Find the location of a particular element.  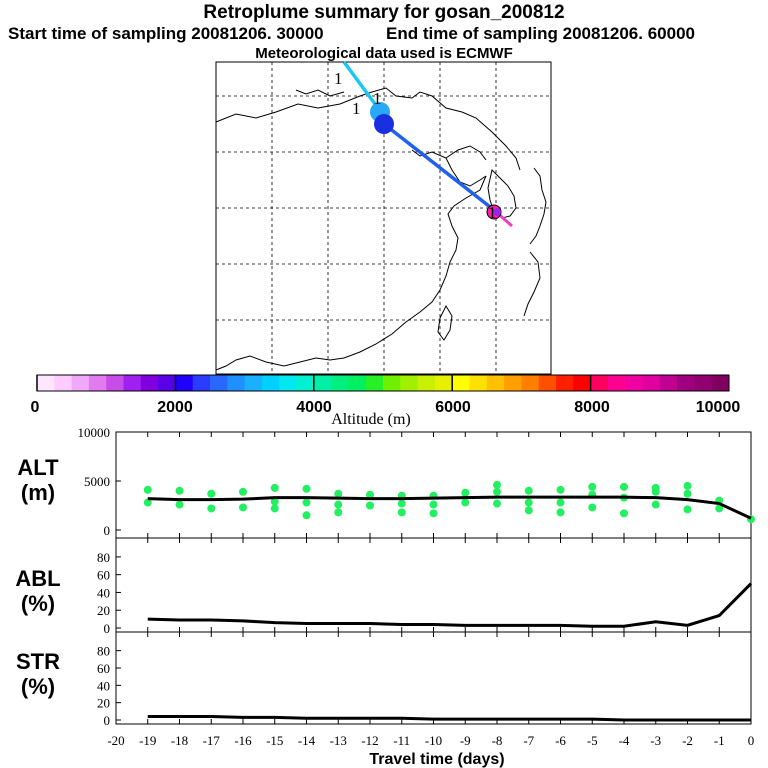

alt-panel-unit: (m) is located at coordinates (38, 492).